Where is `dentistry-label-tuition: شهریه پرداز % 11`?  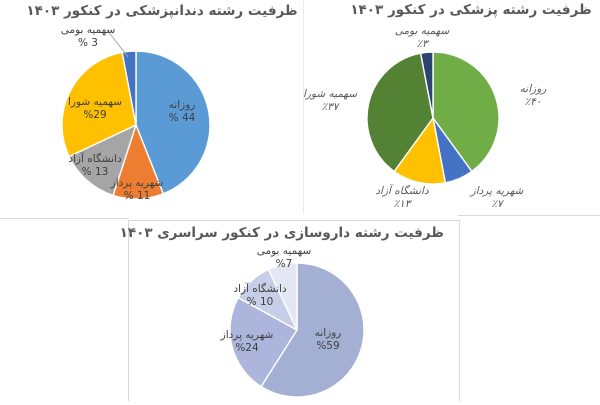 dentistry-label-tuition: شهریه پرداز % 11 is located at coordinates (137, 189).